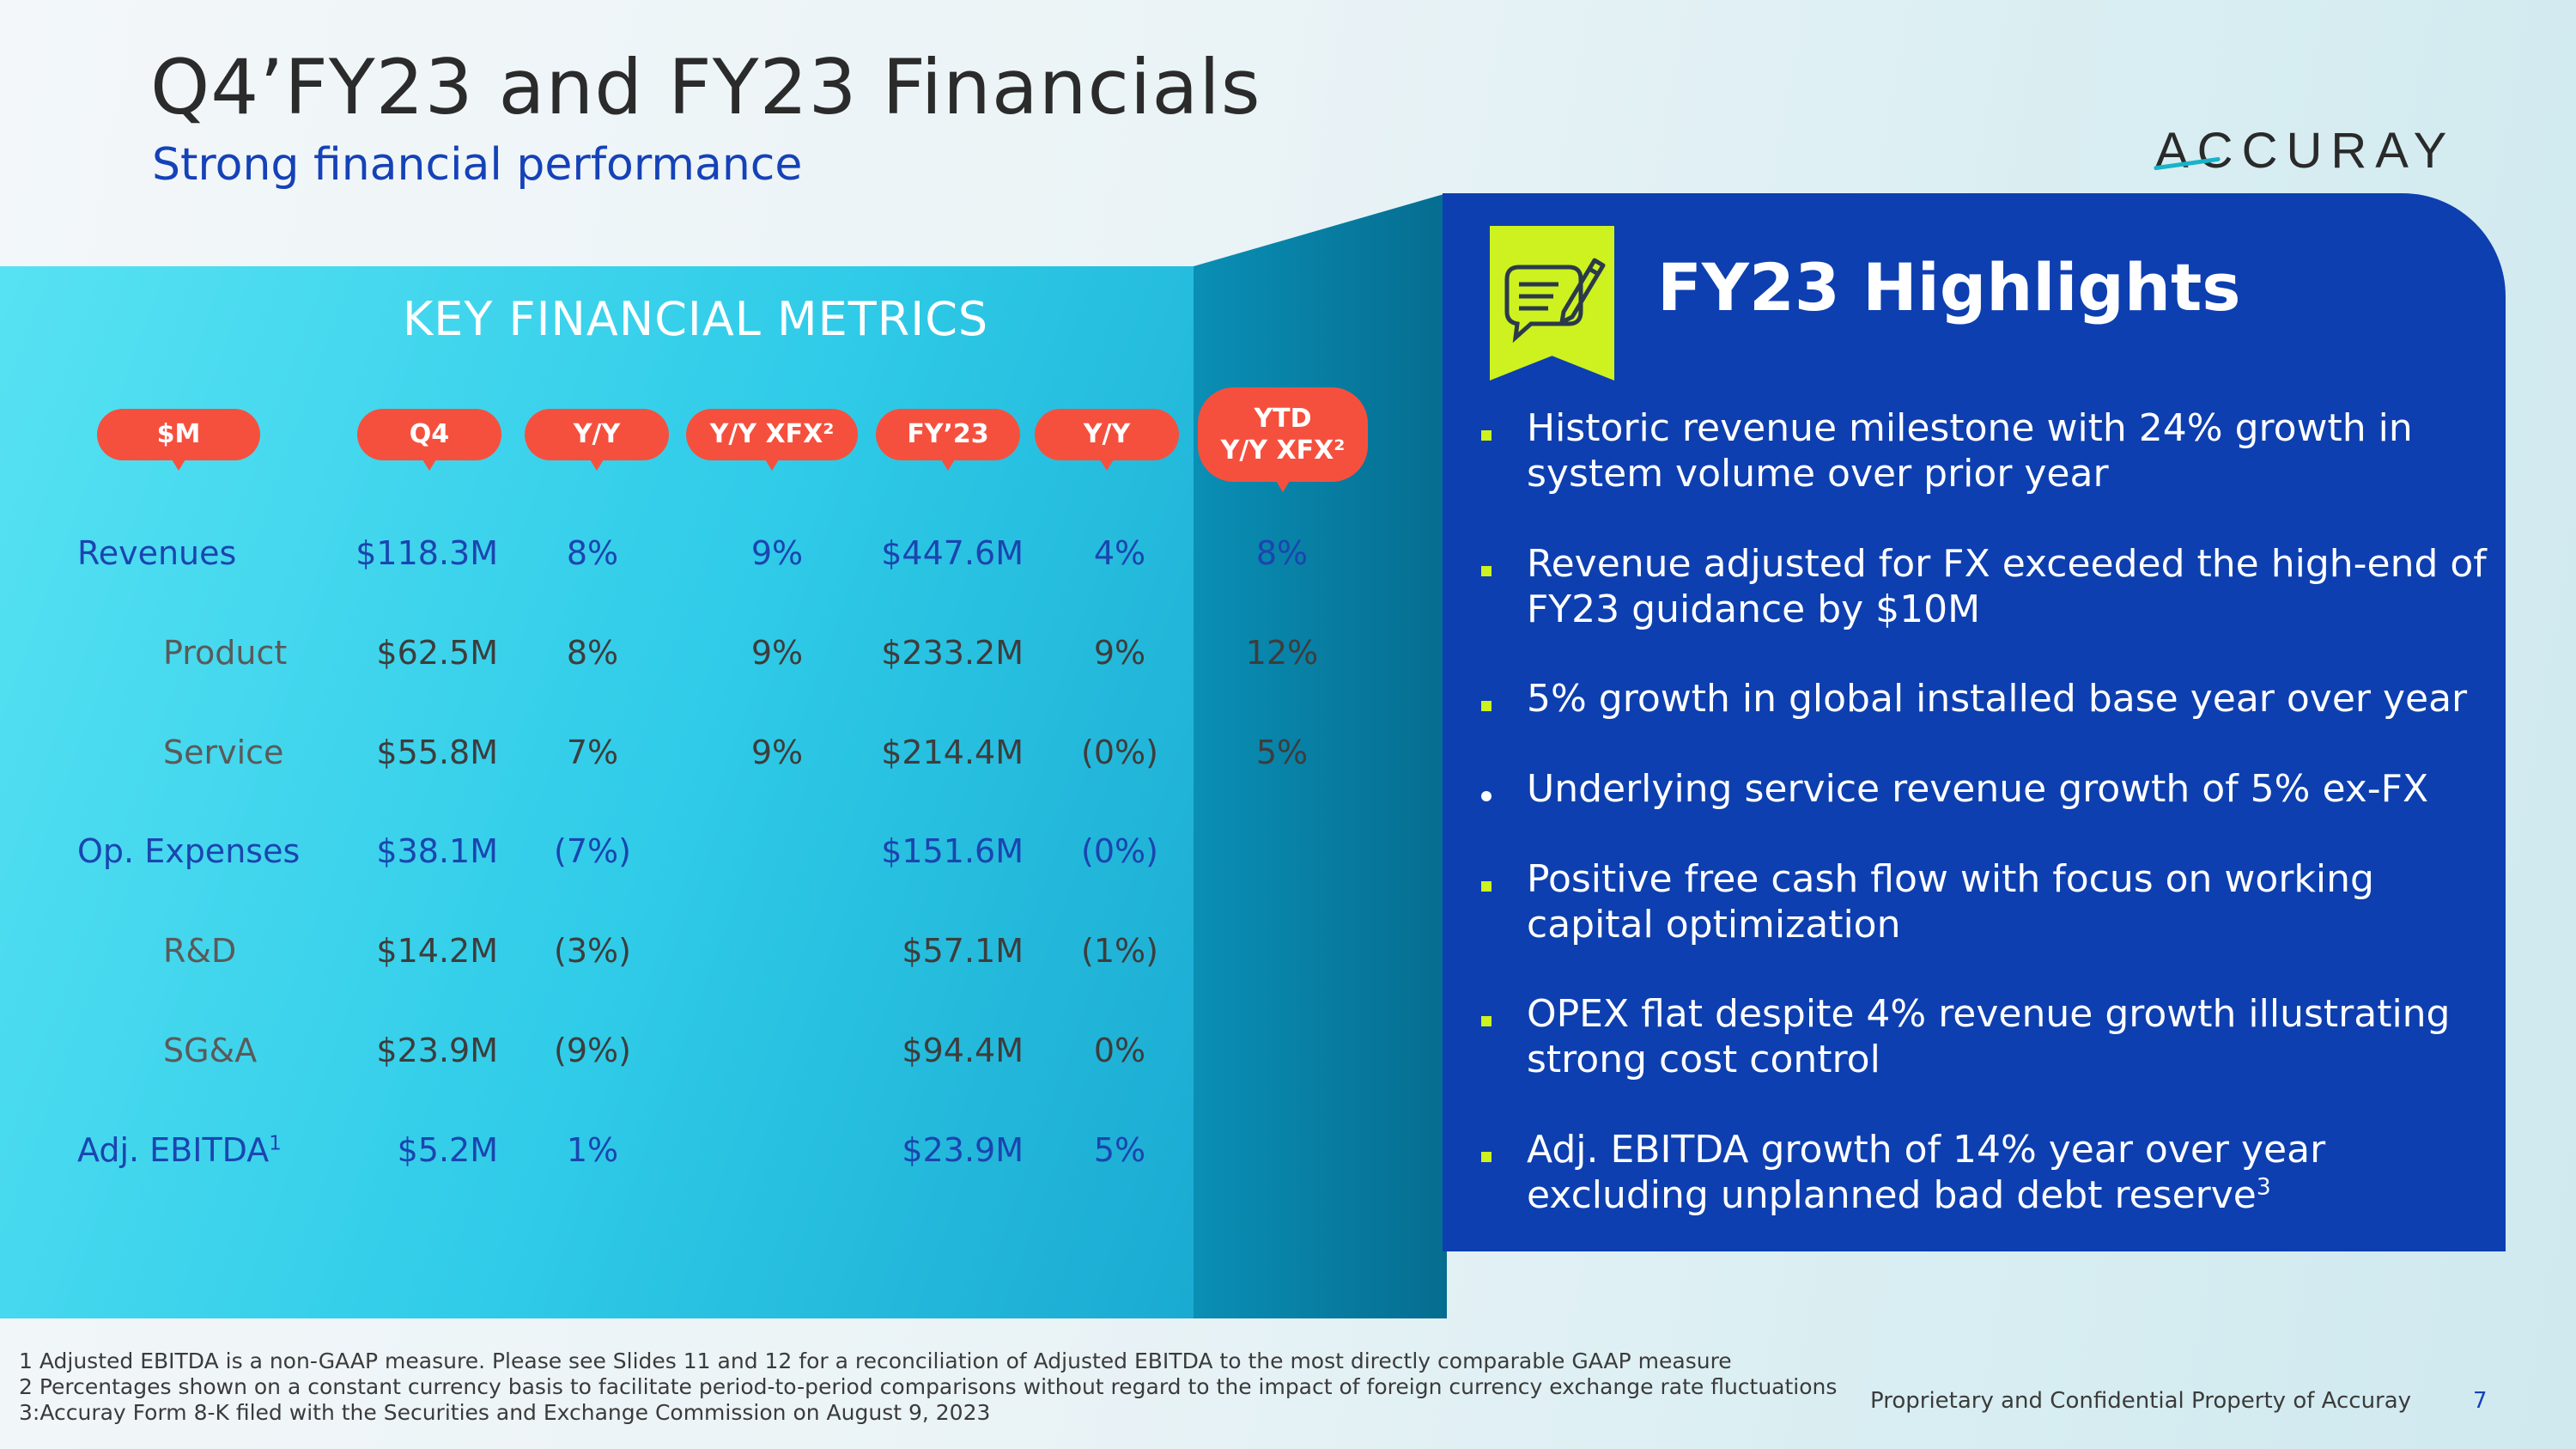 Image resolution: width=2576 pixels, height=1449 pixels. I want to click on row-label-op-expenses: Op. Expenses, so click(189, 851).